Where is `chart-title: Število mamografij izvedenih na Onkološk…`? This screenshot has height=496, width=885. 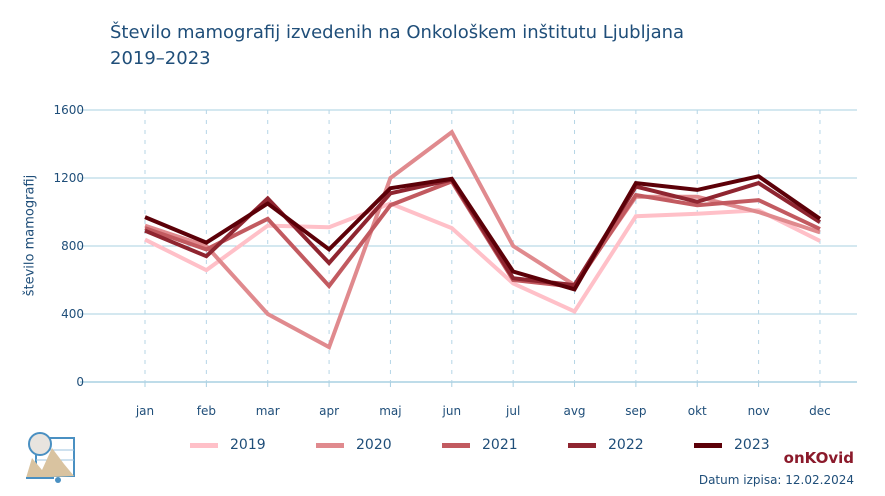
chart-title: Število mamografij izvedenih na Onkološk… is located at coordinates (397, 46).